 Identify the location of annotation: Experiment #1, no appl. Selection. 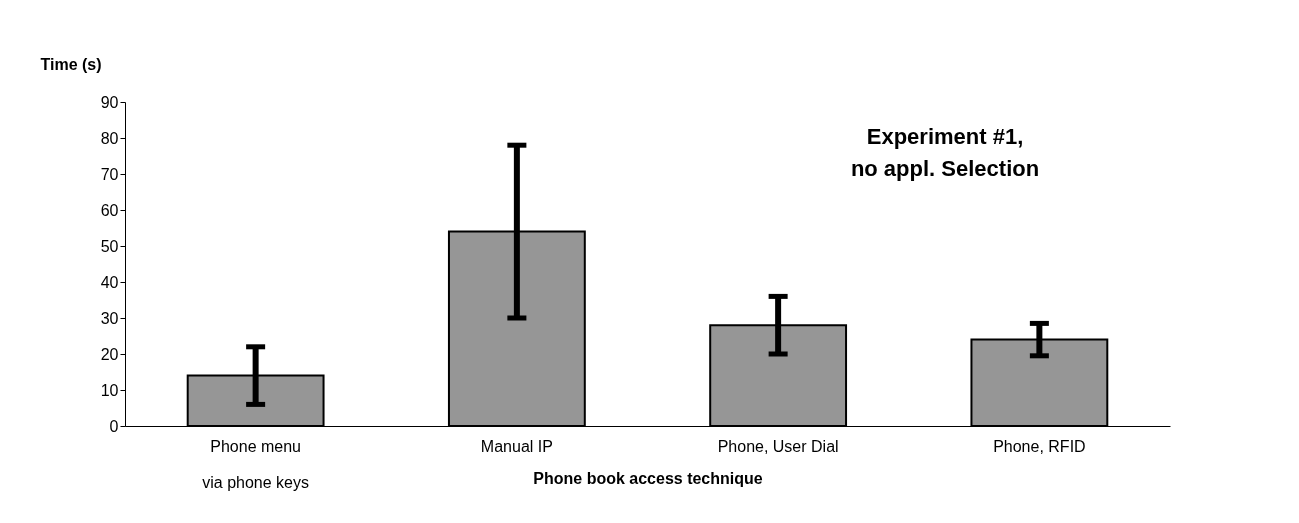
(945, 152).